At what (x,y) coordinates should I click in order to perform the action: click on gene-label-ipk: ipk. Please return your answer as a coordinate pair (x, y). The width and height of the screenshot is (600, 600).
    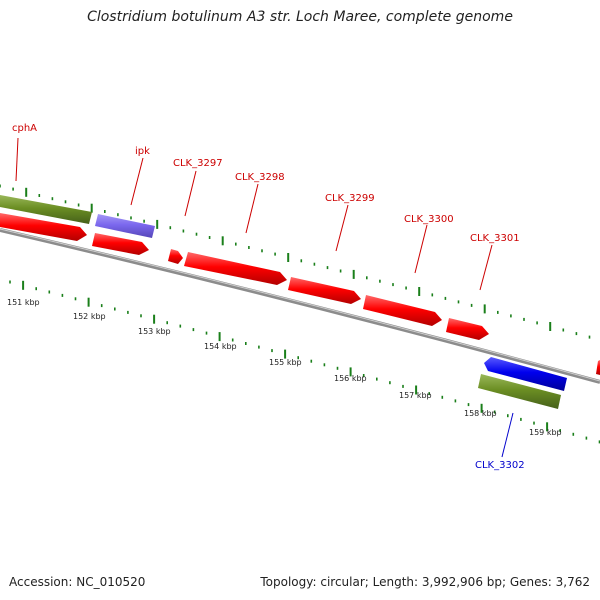
    Looking at the image, I should click on (142, 151).